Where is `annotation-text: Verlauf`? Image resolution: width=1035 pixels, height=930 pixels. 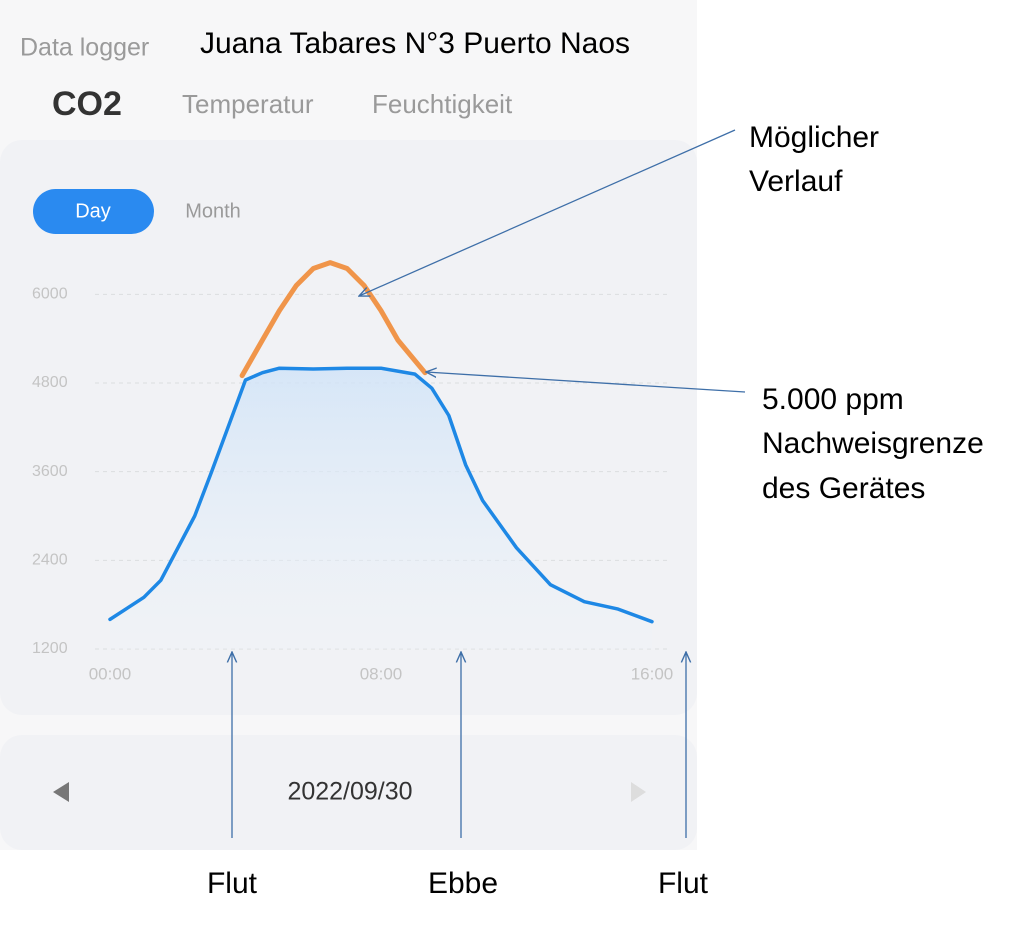
annotation-text: Verlauf is located at coordinates (796, 181).